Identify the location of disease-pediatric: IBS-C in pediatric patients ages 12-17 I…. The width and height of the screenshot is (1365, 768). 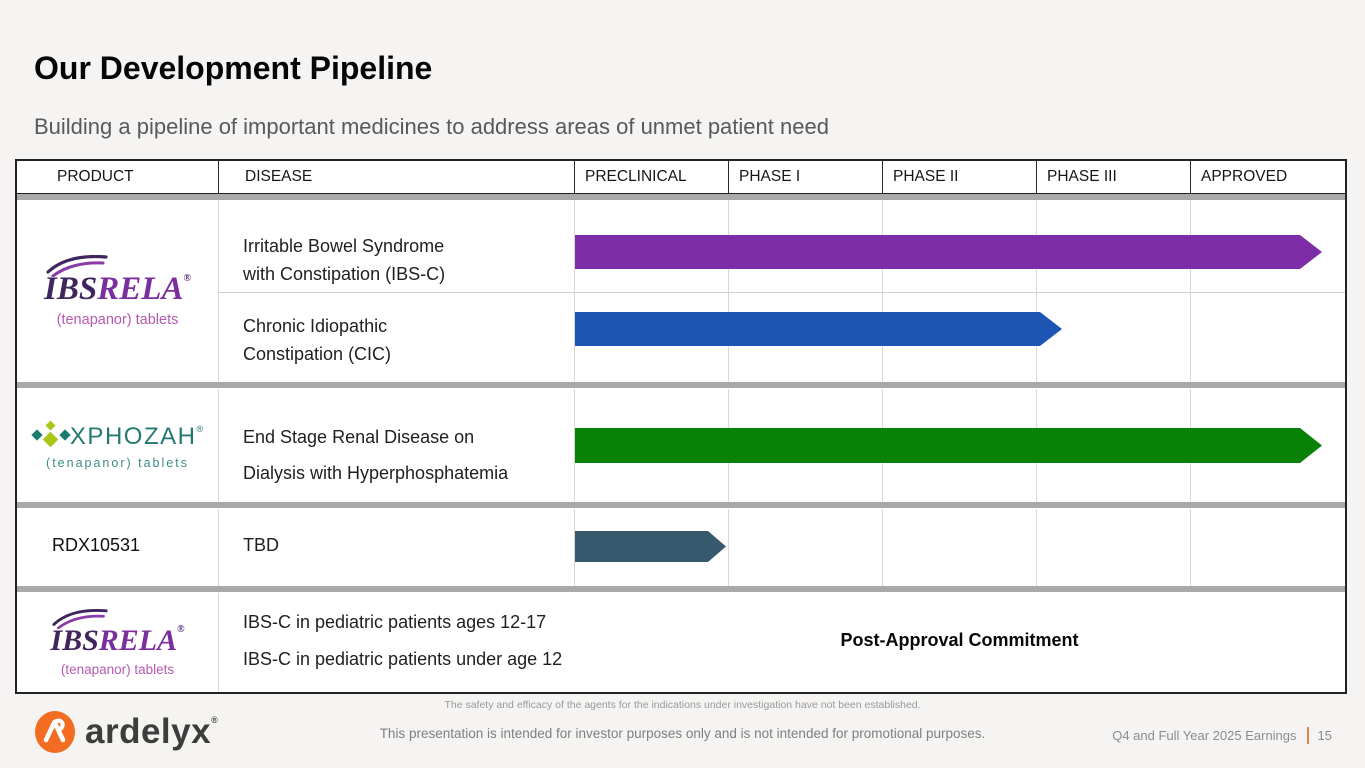
(403, 640).